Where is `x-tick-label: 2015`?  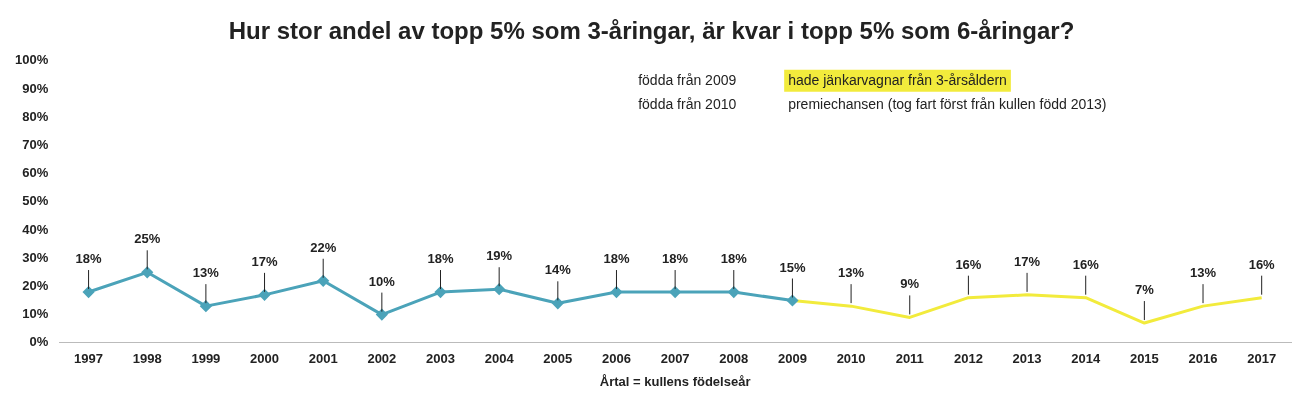 x-tick-label: 2015 is located at coordinates (1144, 359).